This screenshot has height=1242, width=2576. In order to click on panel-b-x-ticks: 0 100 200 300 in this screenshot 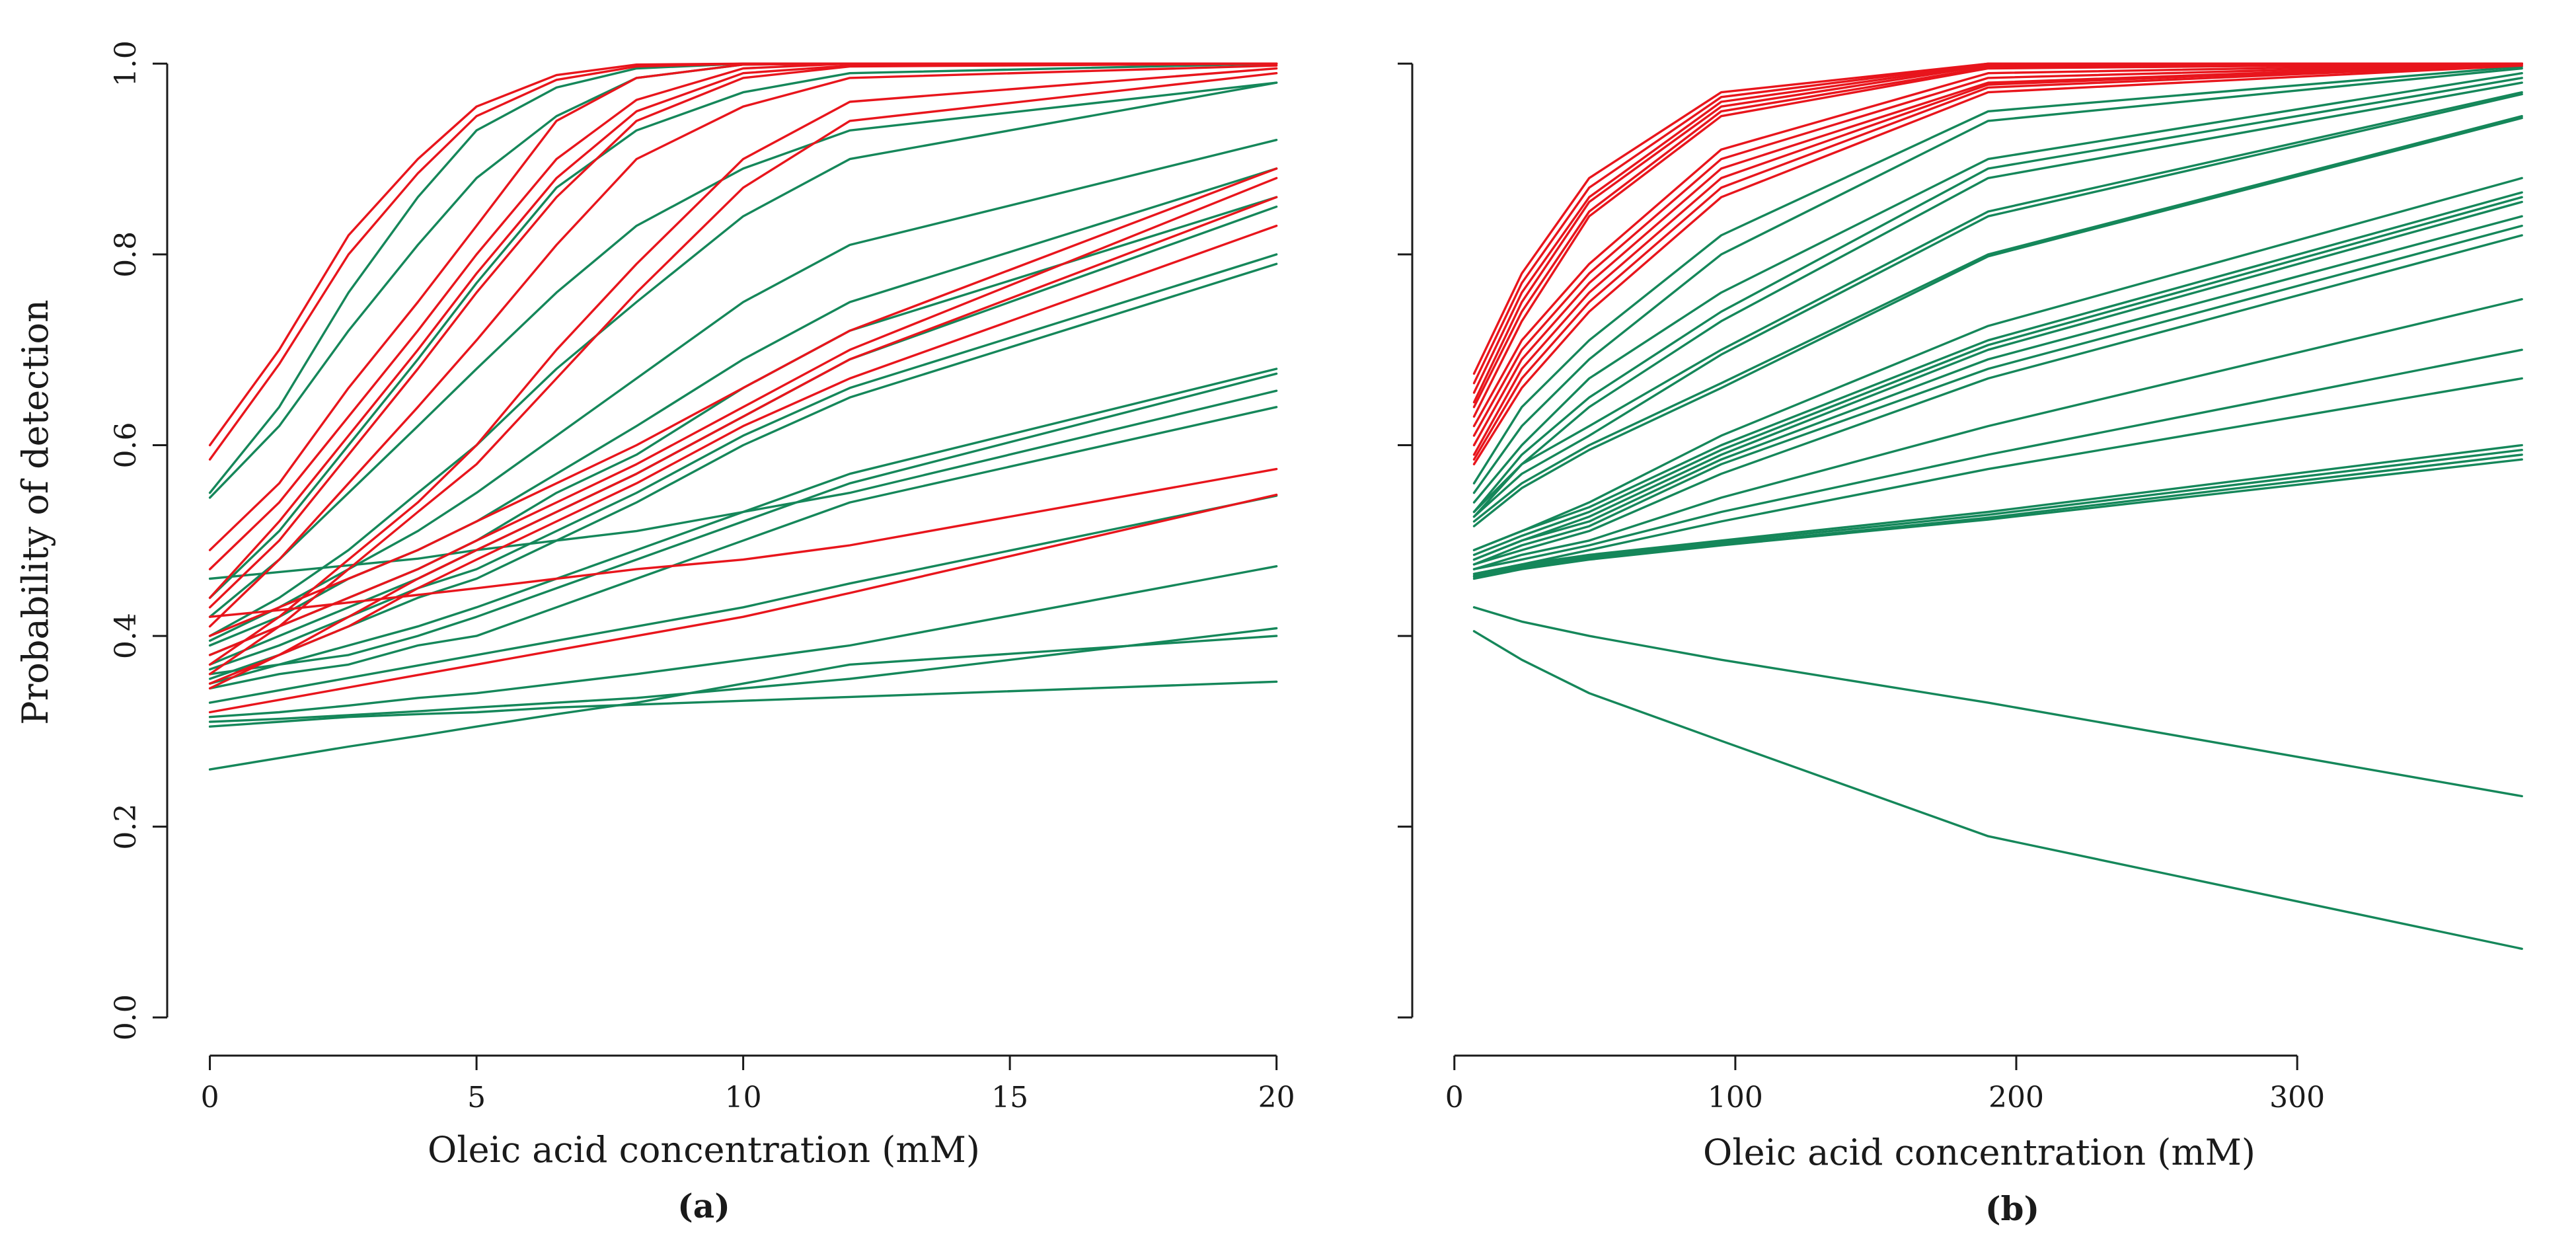, I will do `click(1885, 1085)`.